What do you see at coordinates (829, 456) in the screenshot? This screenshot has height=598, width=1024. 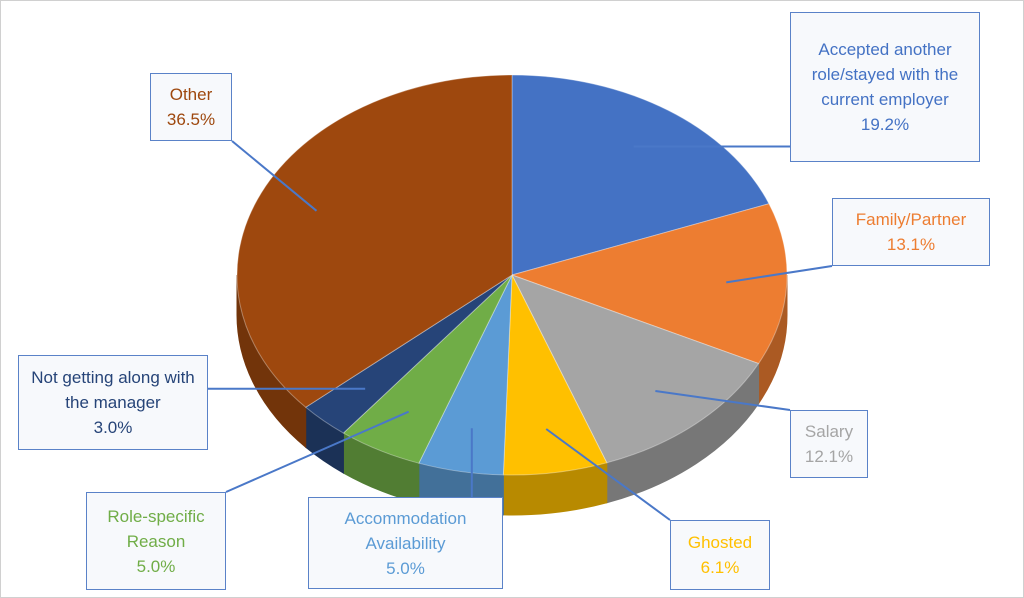 I see `value-label: 12.1%` at bounding box center [829, 456].